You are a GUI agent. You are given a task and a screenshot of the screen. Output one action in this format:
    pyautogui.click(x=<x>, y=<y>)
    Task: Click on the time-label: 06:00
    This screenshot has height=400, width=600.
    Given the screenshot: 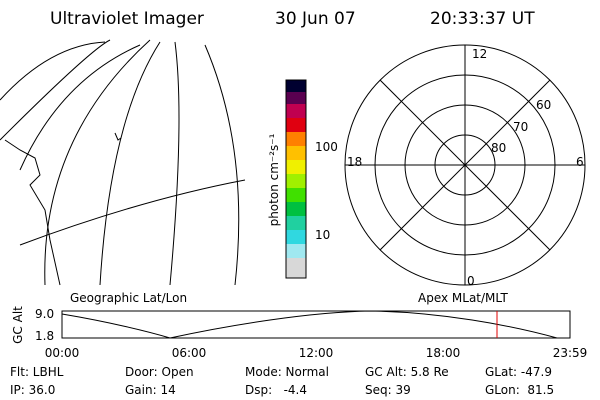 What is the action you would take?
    pyautogui.click(x=189, y=353)
    